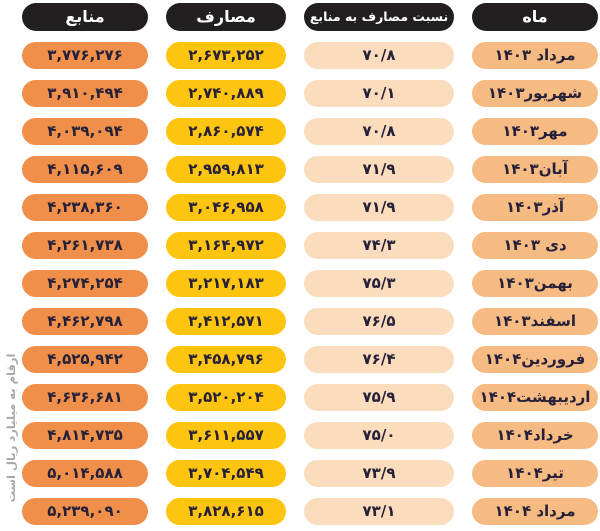 The height and width of the screenshot is (531, 600). I want to click on cell-resources: ۴,۲۷۴,۲۵۴, so click(85, 283).